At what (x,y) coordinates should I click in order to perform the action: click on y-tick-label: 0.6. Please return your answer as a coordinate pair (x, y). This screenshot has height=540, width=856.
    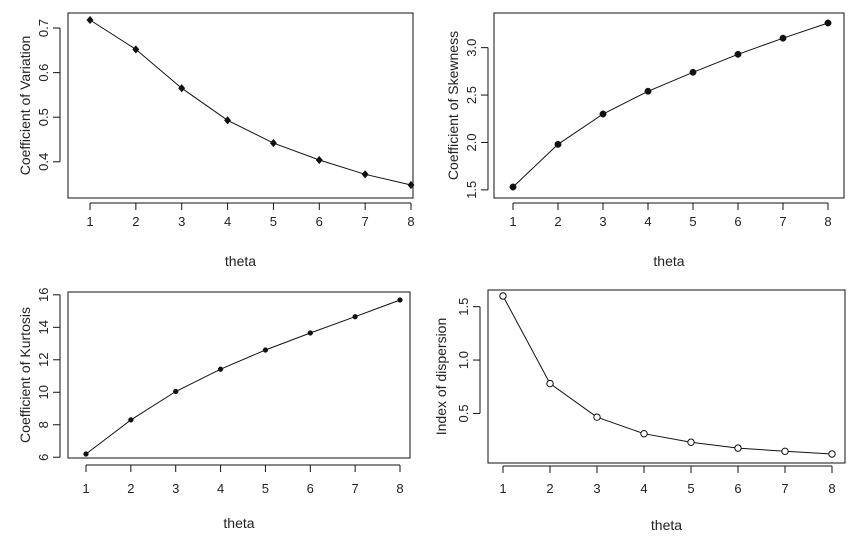
    Looking at the image, I should click on (43, 73).